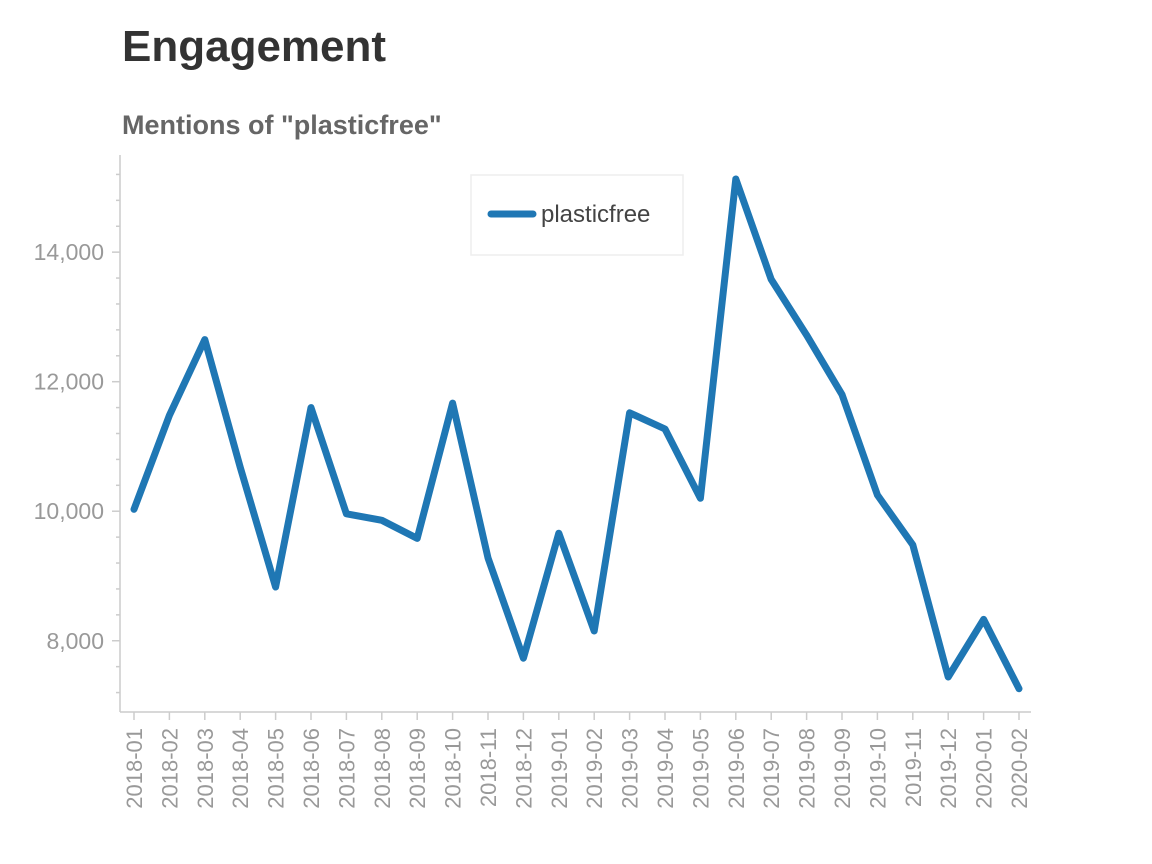 This screenshot has width=1152, height=864. I want to click on x-tick-label: 2018-02, so click(169, 768).